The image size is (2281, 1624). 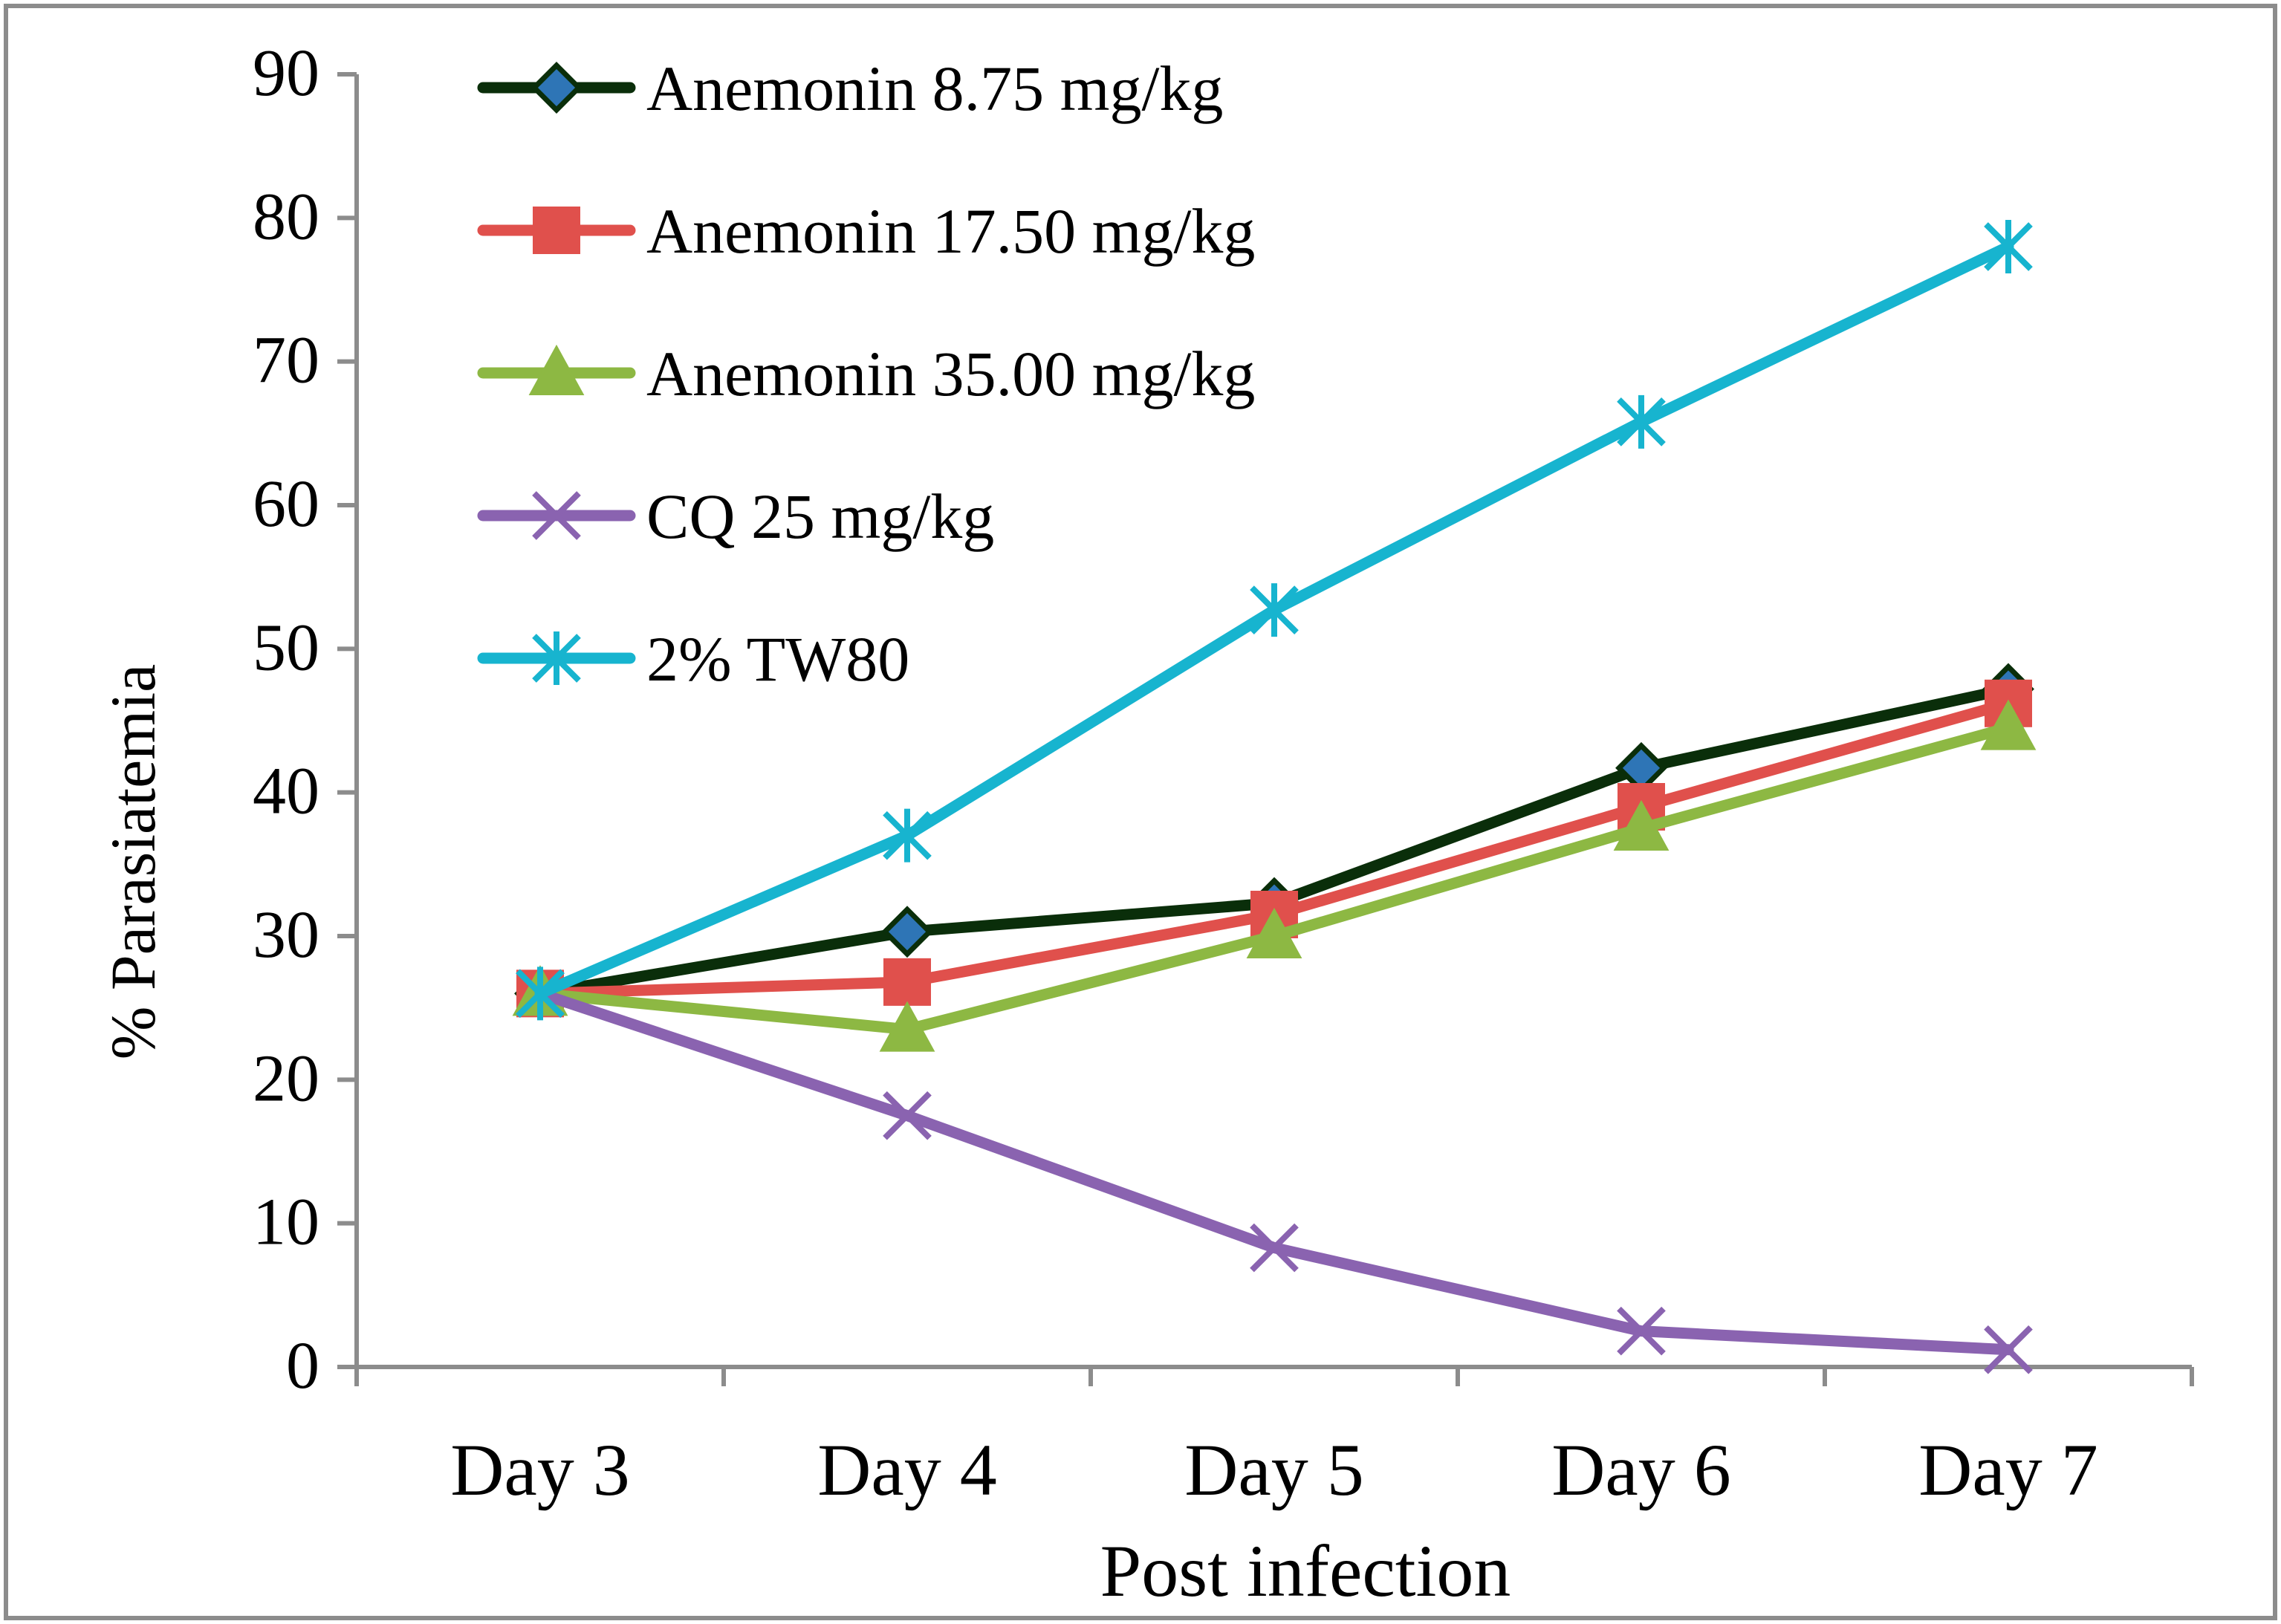 I want to click on legend-marker-anemonin-8-75-mg-kg, so click(x=556, y=88).